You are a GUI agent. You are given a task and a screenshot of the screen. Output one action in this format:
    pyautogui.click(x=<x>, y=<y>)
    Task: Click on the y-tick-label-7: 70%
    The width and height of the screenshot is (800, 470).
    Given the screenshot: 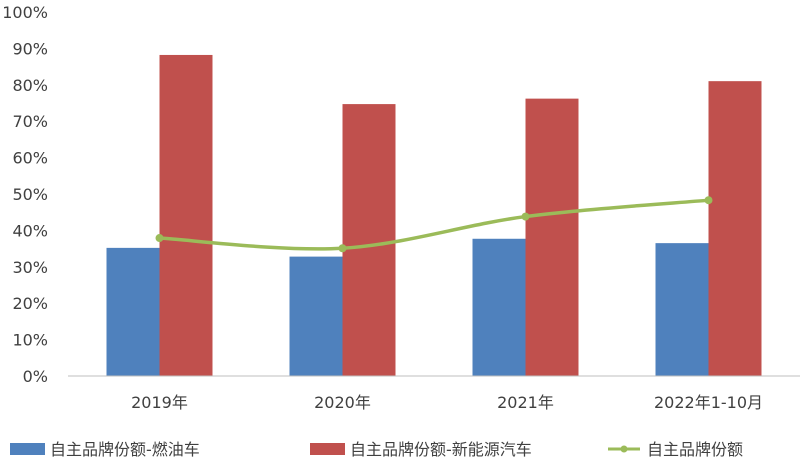 What is the action you would take?
    pyautogui.click(x=30, y=121)
    